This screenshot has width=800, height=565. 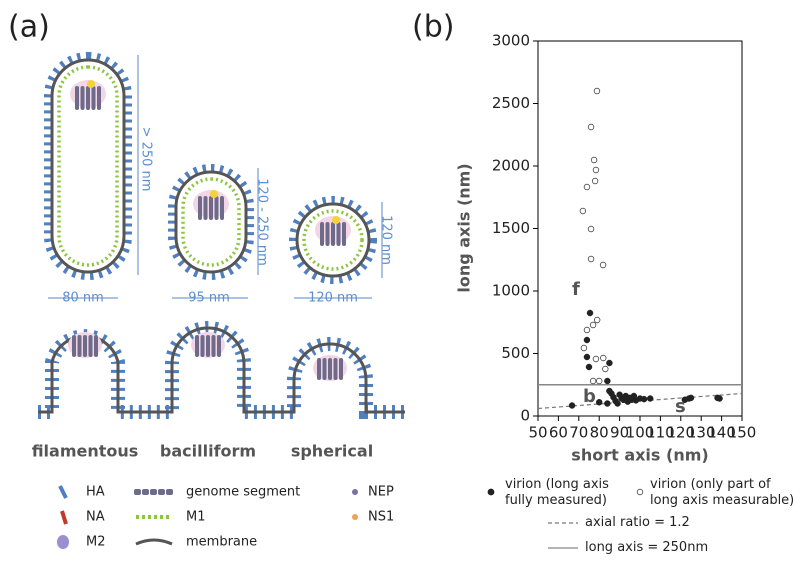 I want to click on x-tick-label: 70, so click(x=578, y=433).